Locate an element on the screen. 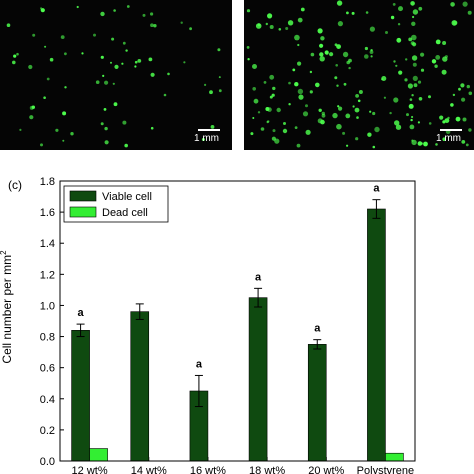  y-tick-label: 0.8 is located at coordinates (47, 338).